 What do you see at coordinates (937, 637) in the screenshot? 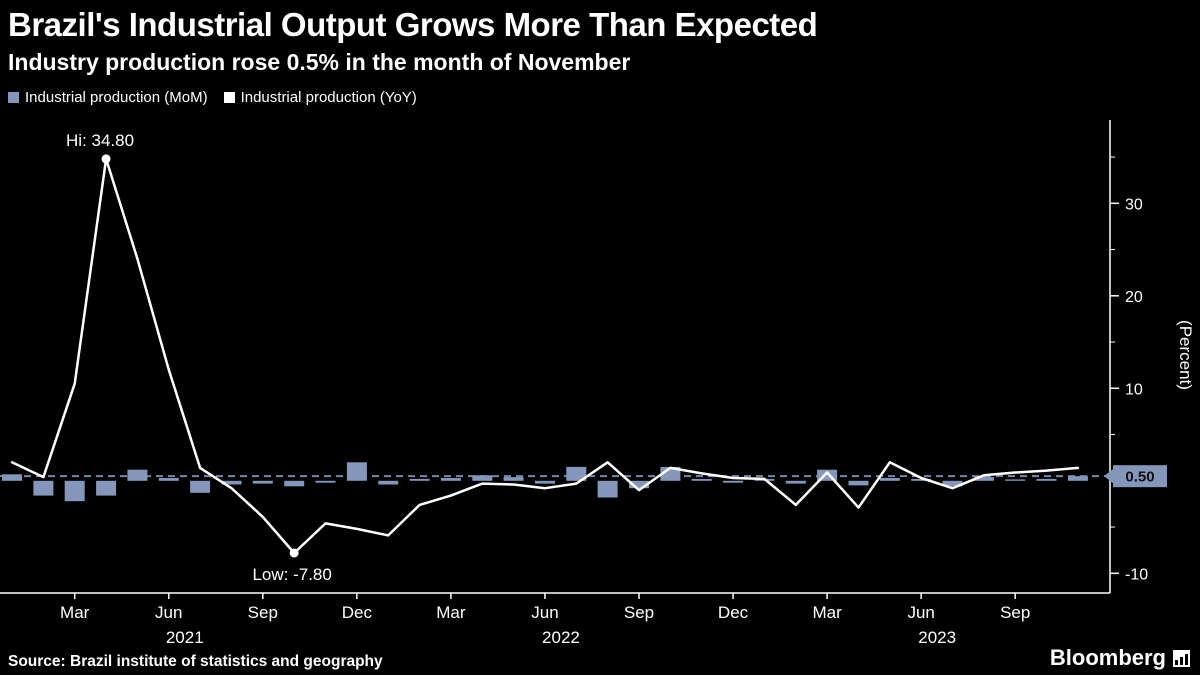
I see `year-label: 2023` at bounding box center [937, 637].